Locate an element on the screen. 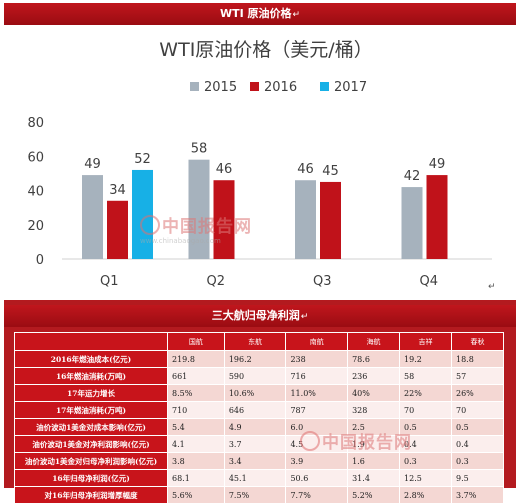 The image size is (520, 504). table-cell: 18.8 is located at coordinates (477, 359).